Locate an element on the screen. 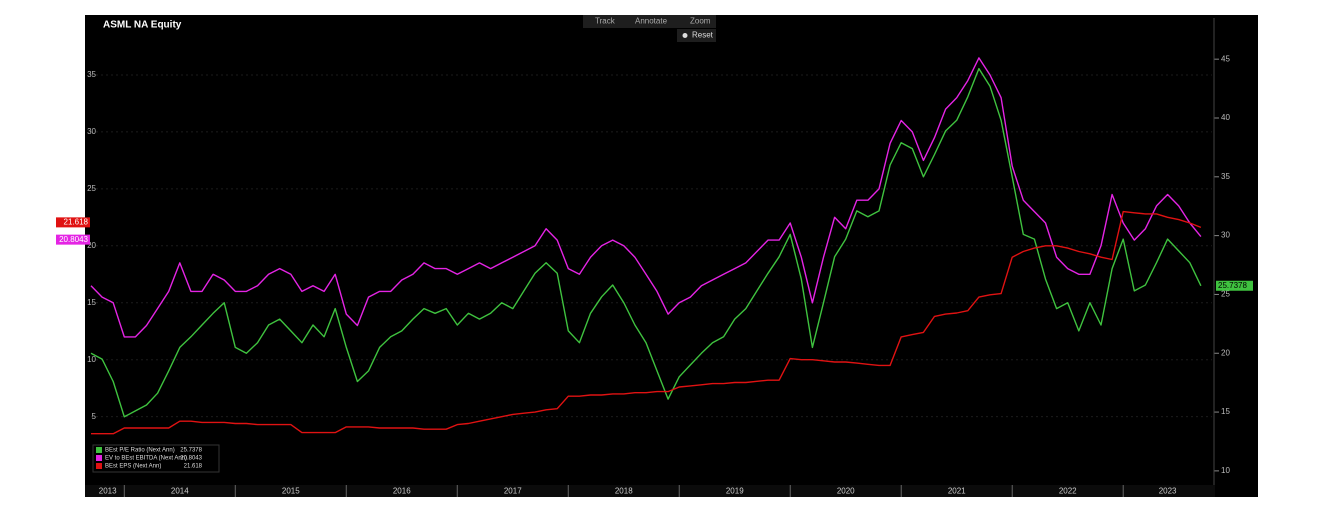  x-tick-label: 2015 is located at coordinates (291, 491).